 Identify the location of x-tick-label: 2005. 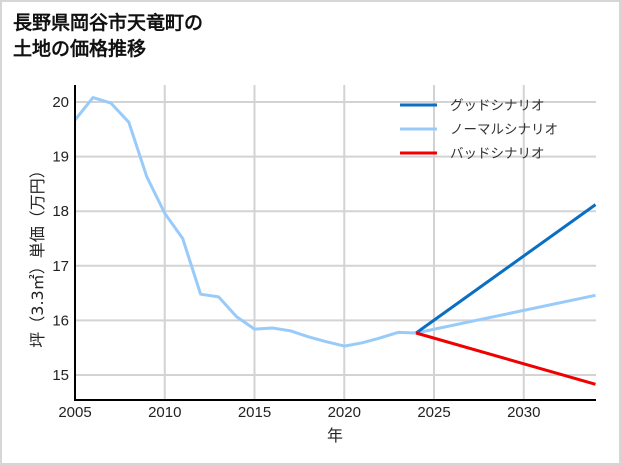
(74, 412).